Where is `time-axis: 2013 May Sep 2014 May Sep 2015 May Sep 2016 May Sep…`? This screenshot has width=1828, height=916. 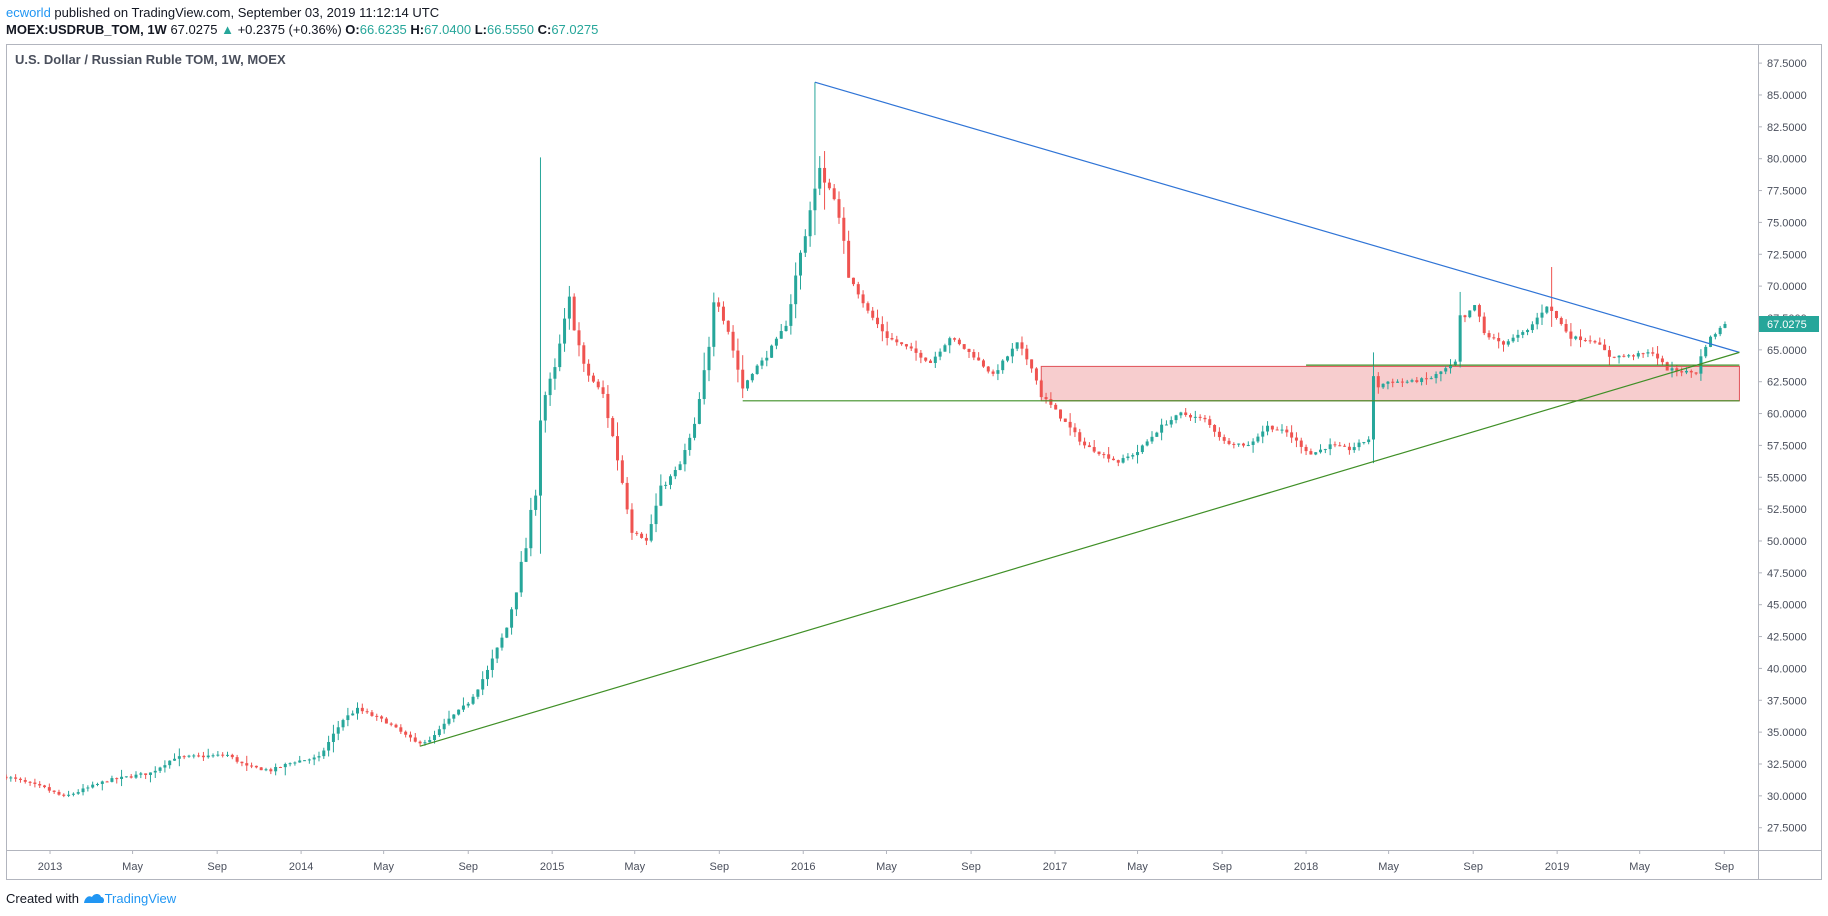 time-axis: 2013 May Sep 2014 May Sep 2015 May Sep 2016 May Sep… is located at coordinates (886, 861).